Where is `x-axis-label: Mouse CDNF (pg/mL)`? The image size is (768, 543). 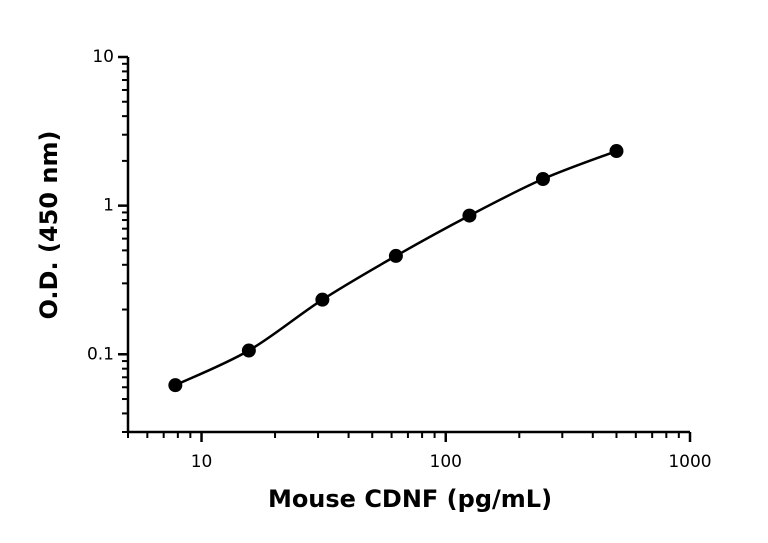
x-axis-label: Mouse CDNF (pg/mL) is located at coordinates (410, 499).